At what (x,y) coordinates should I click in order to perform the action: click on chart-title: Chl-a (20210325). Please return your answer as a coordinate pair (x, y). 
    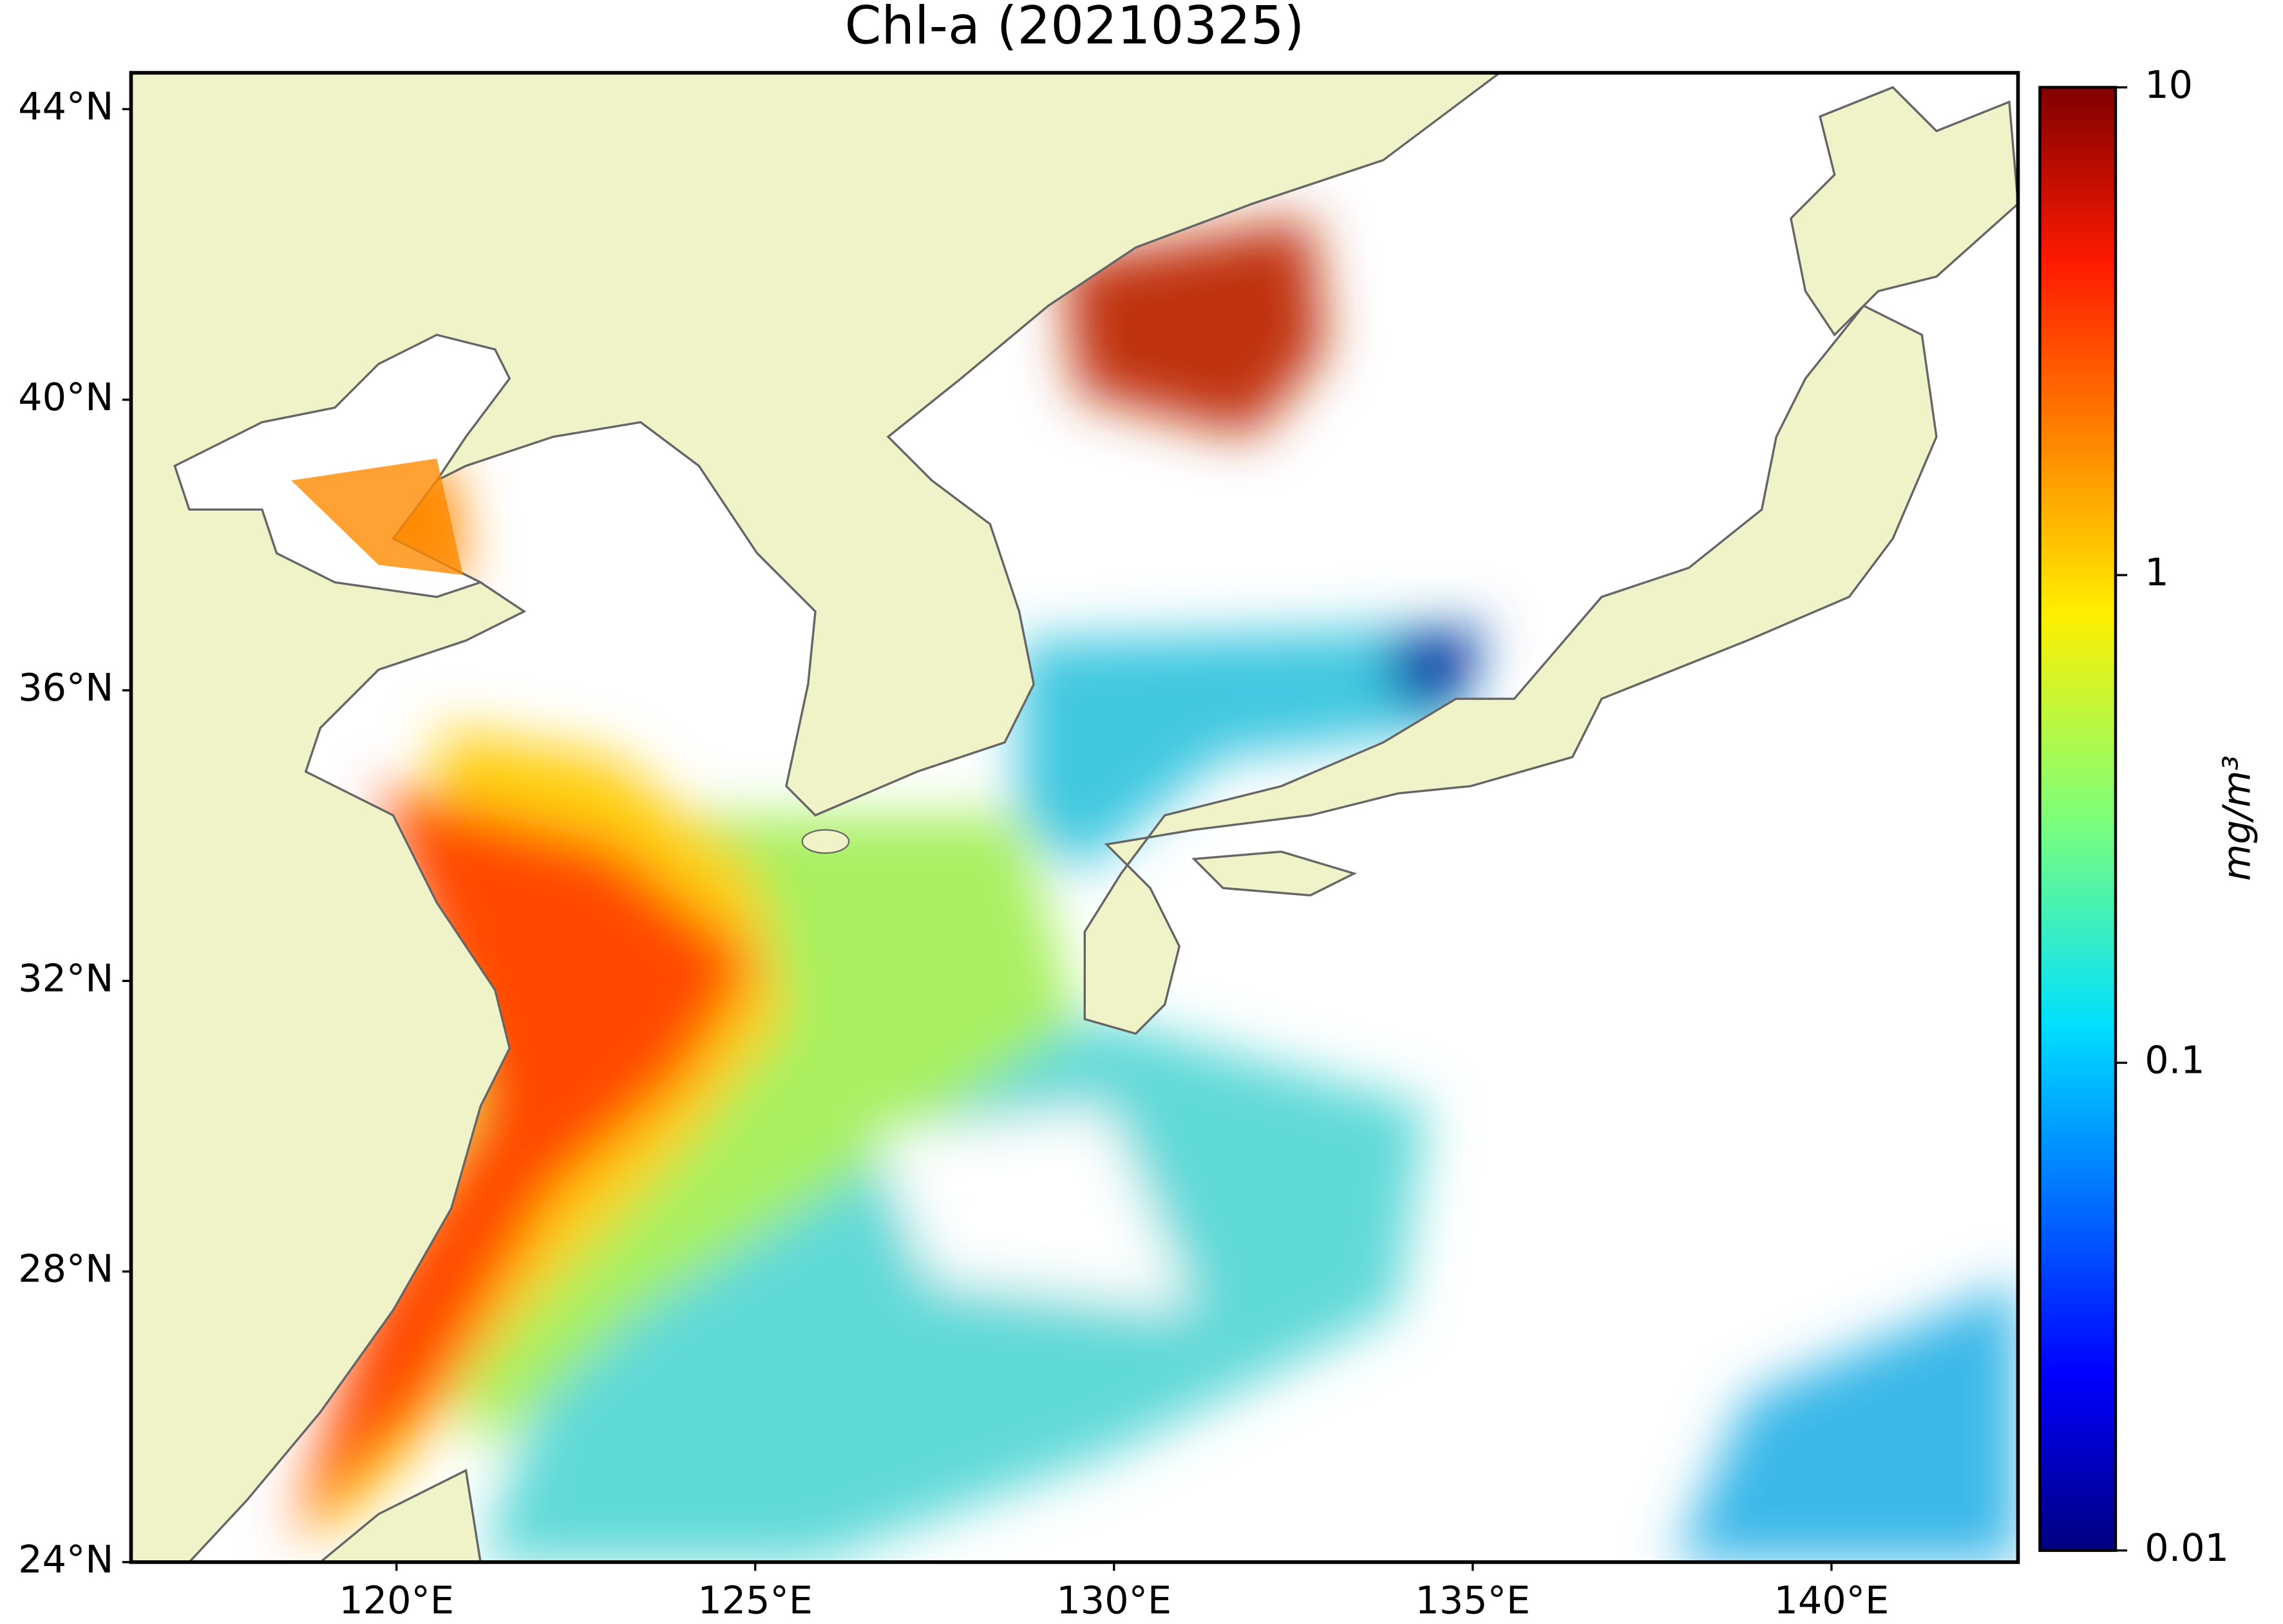
    Looking at the image, I should click on (1075, 29).